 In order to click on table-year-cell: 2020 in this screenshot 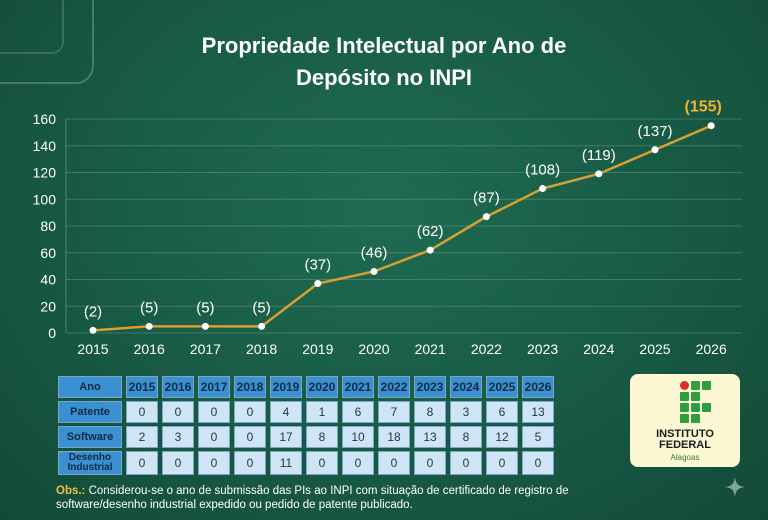, I will do `click(322, 387)`.